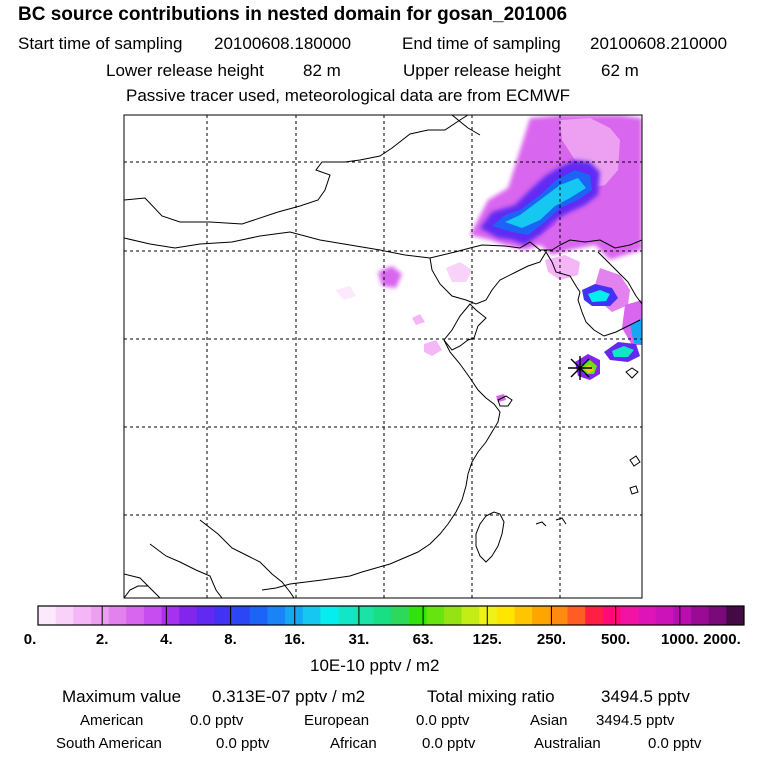 Image resolution: width=768 pixels, height=768 pixels. I want to click on colorbar-tick-label: 1000., so click(680, 639).